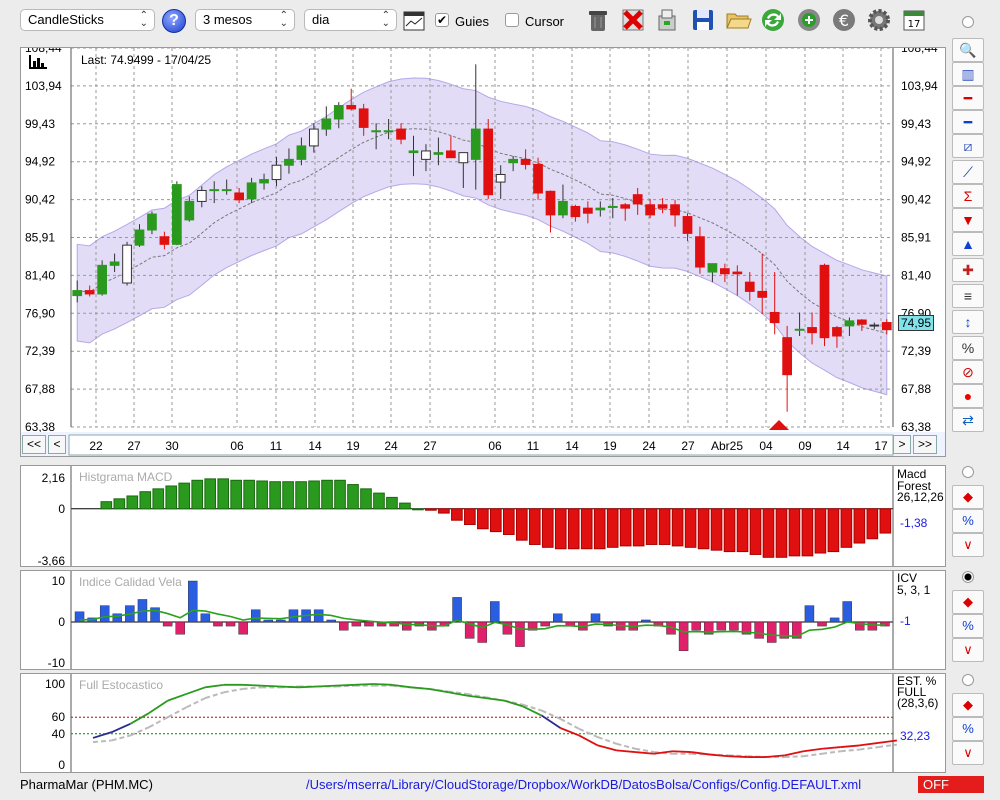 This screenshot has width=1000, height=800. What do you see at coordinates (968, 296) in the screenshot?
I see `grid-lines-icon: ≡` at bounding box center [968, 296].